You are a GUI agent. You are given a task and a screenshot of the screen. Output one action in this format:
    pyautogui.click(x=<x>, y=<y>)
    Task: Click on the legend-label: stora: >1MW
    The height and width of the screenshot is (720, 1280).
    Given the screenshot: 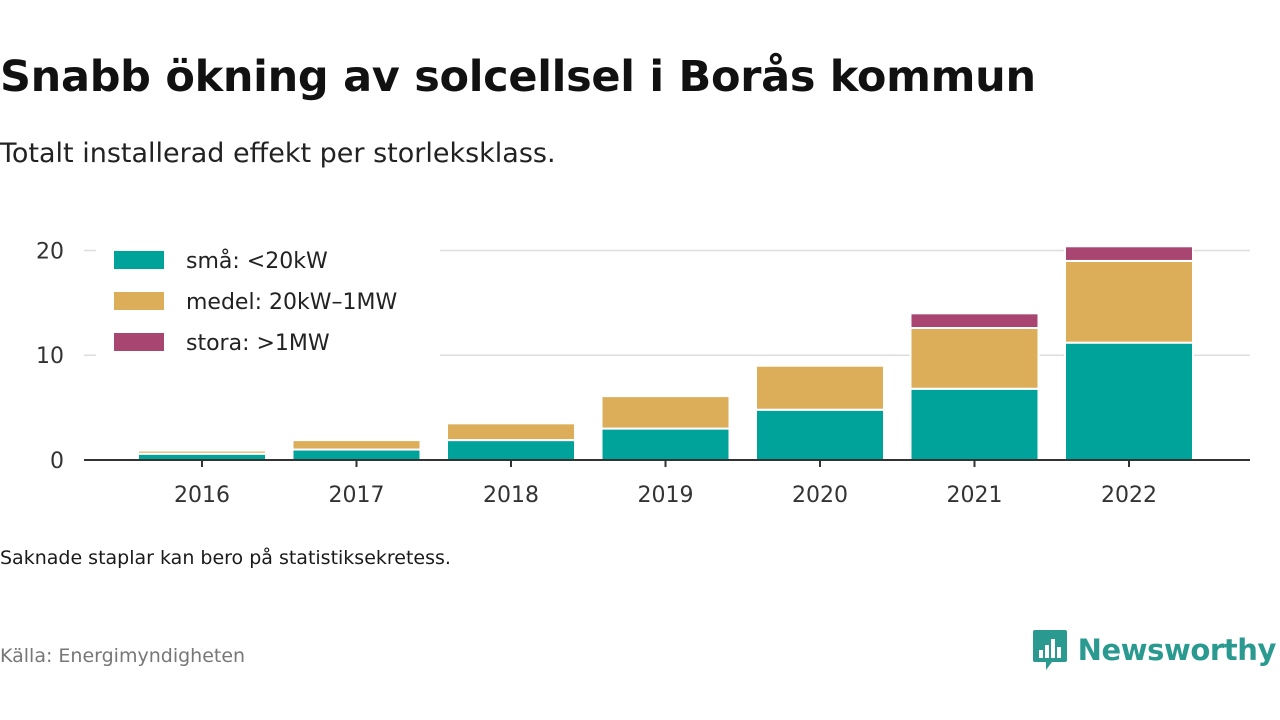 What is the action you would take?
    pyautogui.click(x=258, y=343)
    